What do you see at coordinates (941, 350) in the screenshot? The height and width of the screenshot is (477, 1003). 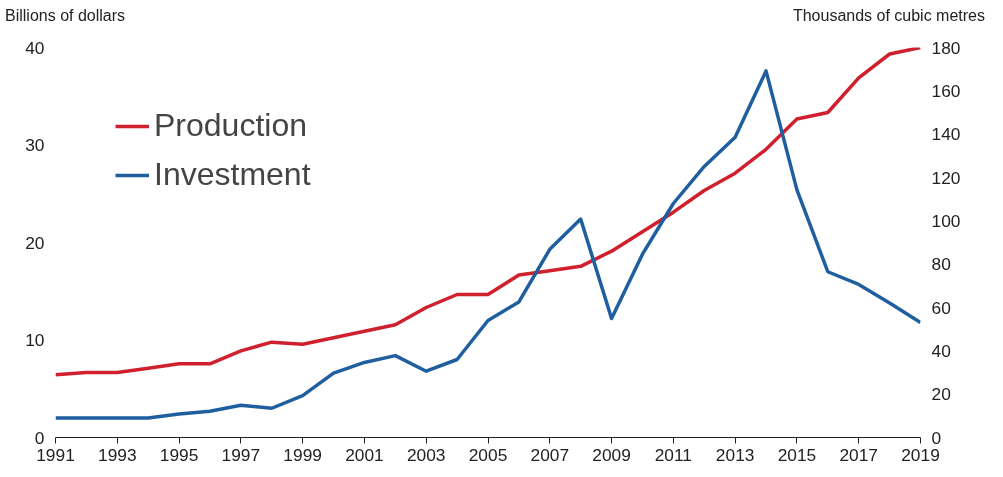 I see `y2-tick-label: 40` at bounding box center [941, 350].